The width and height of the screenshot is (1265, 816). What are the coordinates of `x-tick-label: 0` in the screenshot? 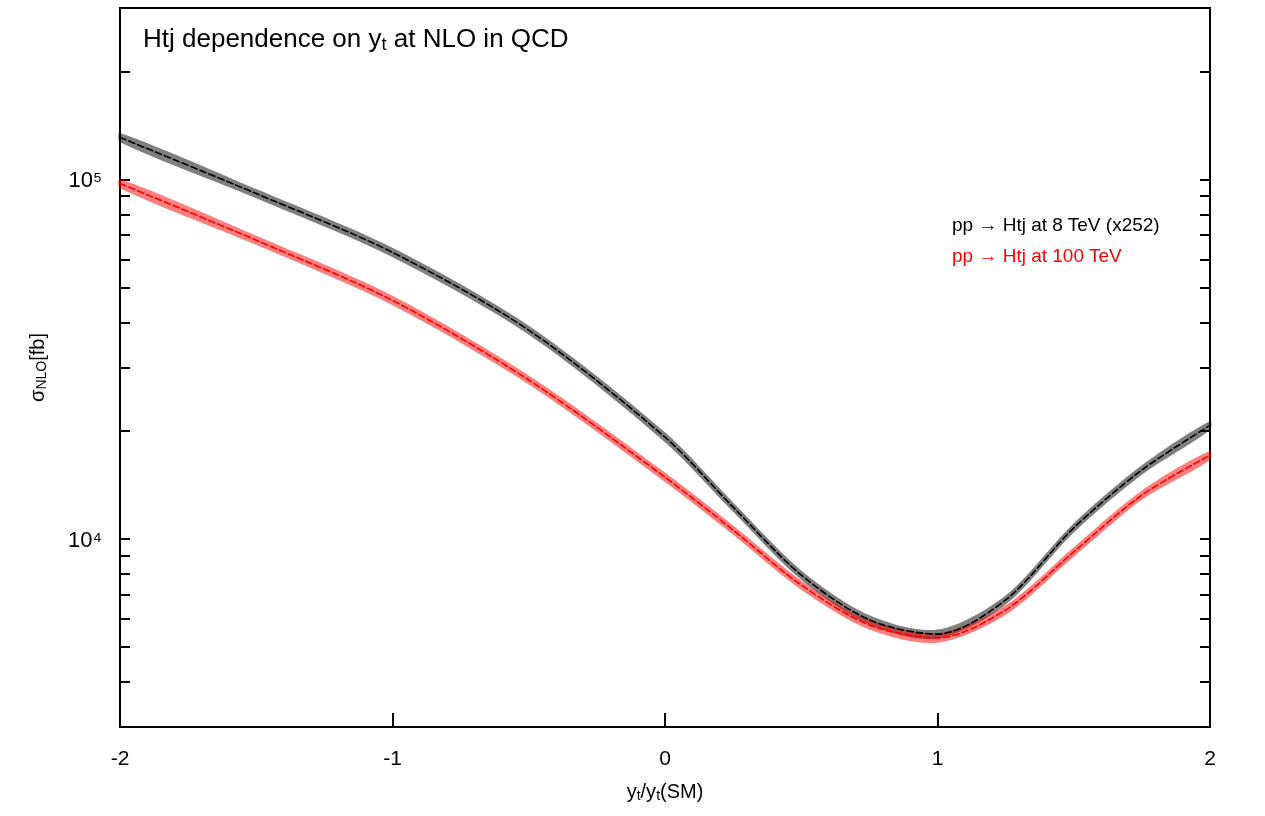 It's located at (665, 757).